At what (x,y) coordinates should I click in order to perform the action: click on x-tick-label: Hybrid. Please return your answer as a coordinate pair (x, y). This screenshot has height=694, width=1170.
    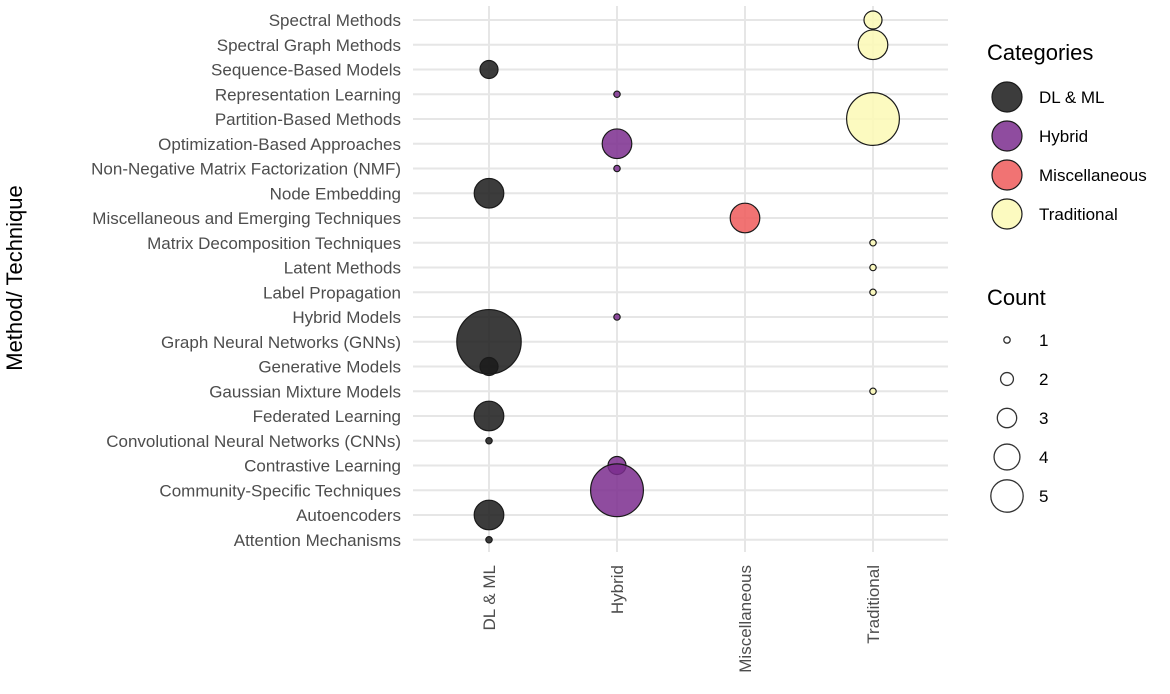
    Looking at the image, I should click on (617, 589).